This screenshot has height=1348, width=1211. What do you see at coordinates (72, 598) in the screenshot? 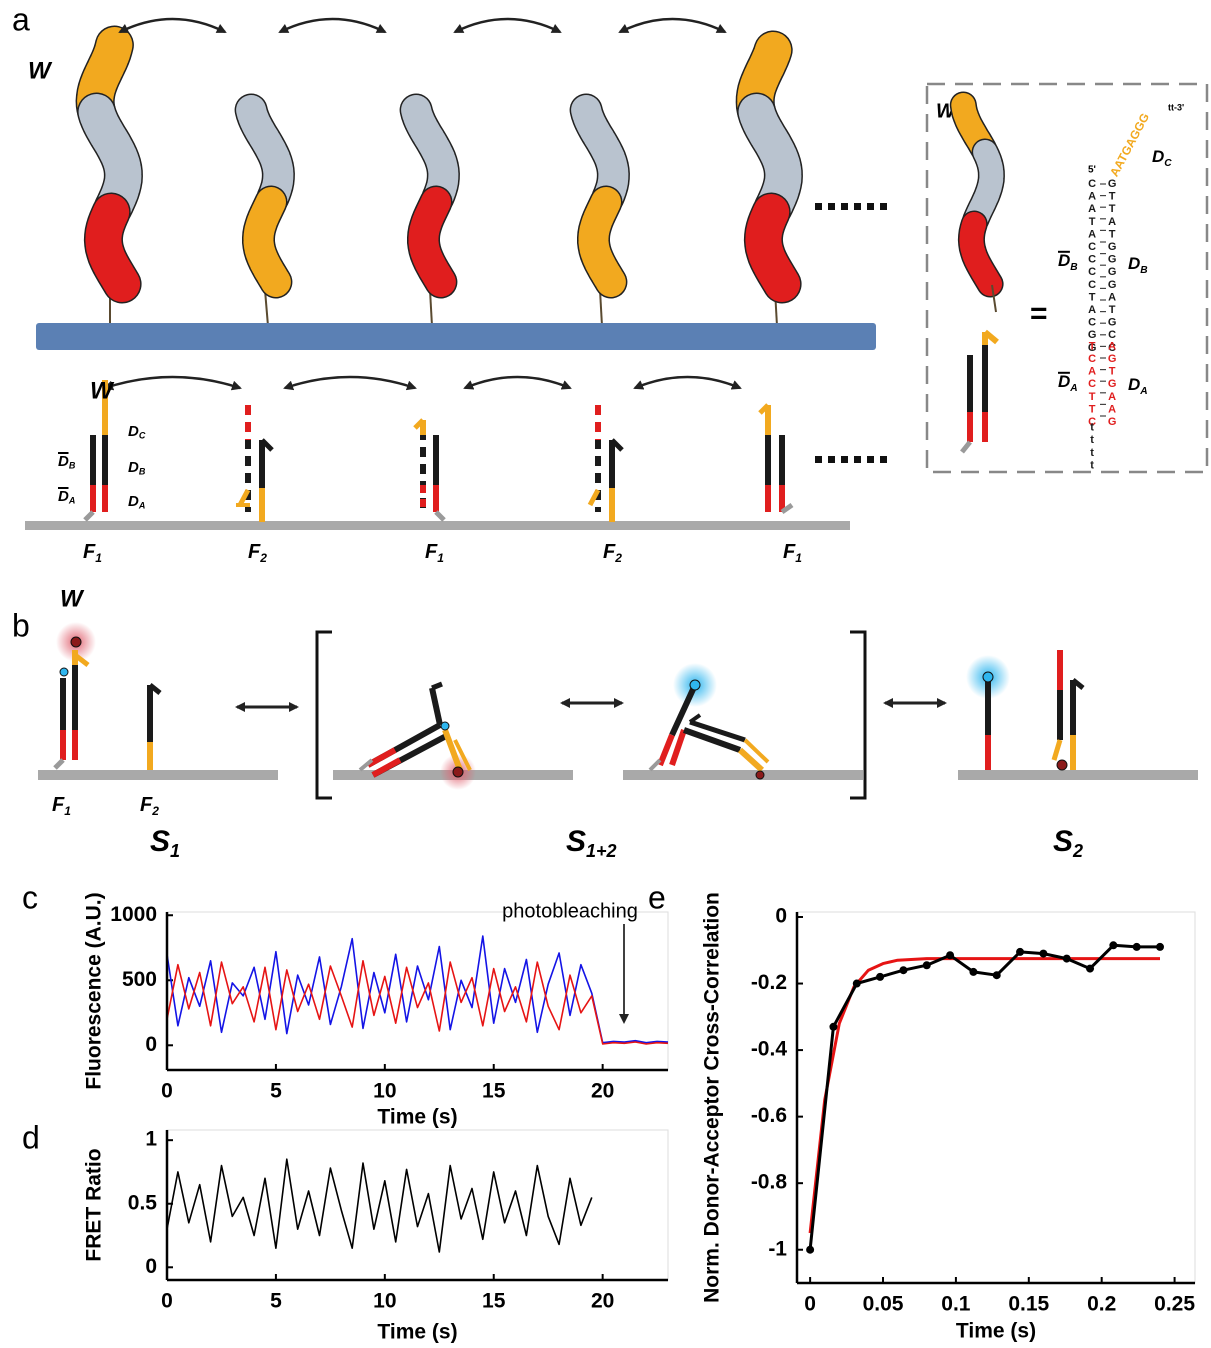
I see `label: W` at bounding box center [72, 598].